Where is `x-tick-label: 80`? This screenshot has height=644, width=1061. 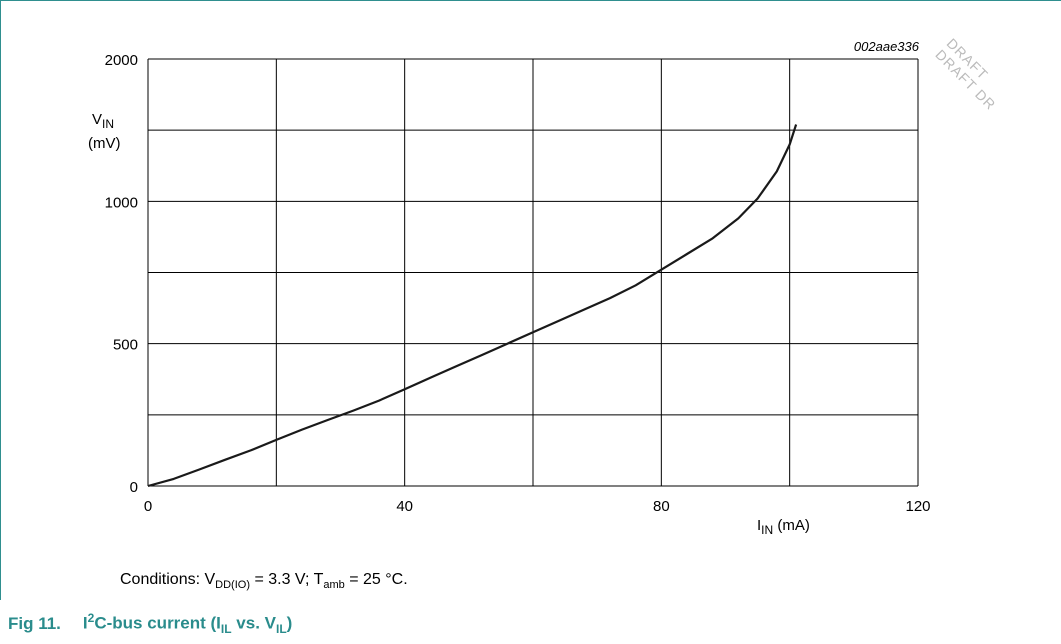 x-tick-label: 80 is located at coordinates (661, 506).